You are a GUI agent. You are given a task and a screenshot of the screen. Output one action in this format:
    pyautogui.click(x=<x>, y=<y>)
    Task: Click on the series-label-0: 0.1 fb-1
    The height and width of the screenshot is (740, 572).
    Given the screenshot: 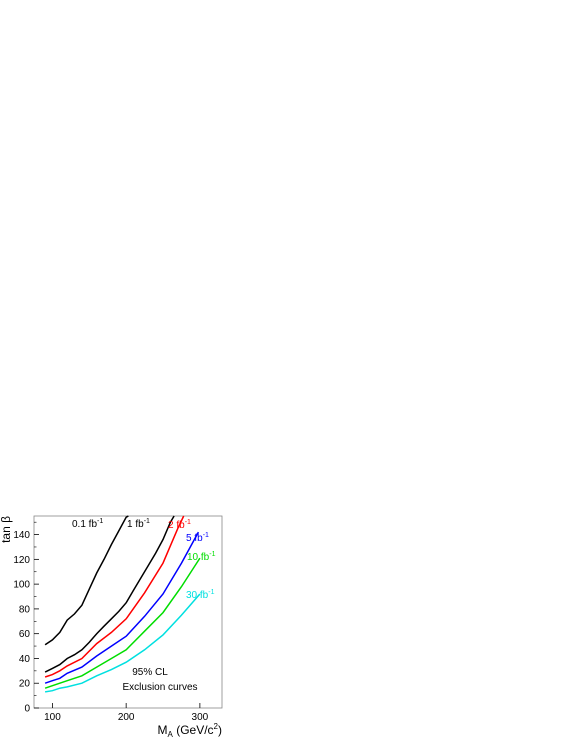 What is the action you would take?
    pyautogui.click(x=87, y=524)
    